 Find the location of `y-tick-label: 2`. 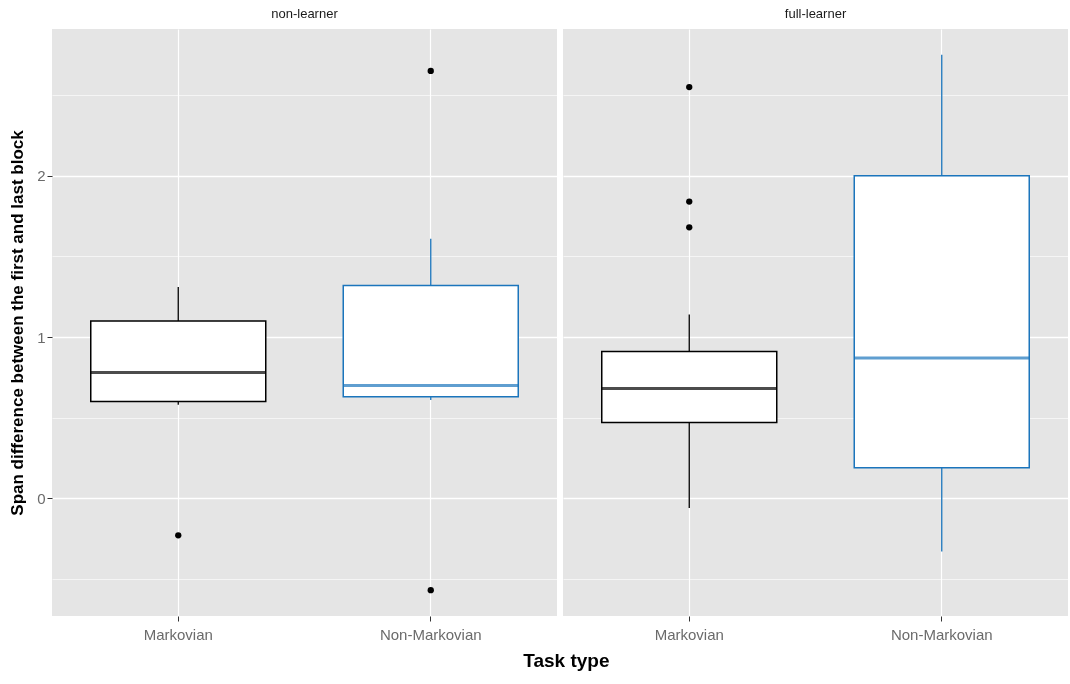

y-tick-label: 2 is located at coordinates (41, 176).